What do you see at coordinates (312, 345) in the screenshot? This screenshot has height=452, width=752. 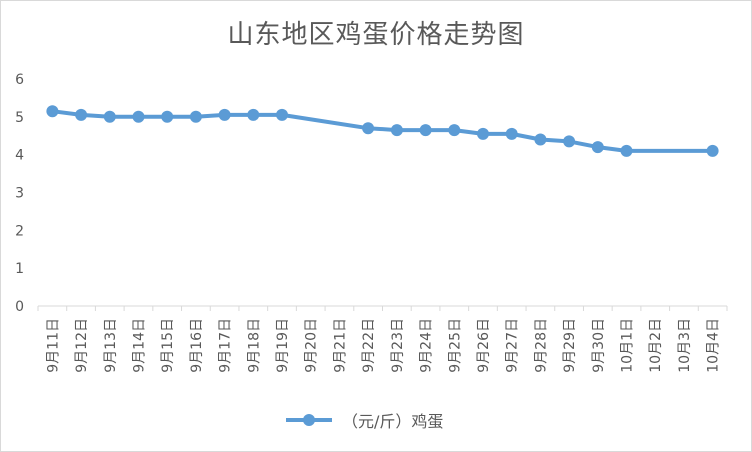 I see `x-tick-label: 9月20日` at bounding box center [312, 345].